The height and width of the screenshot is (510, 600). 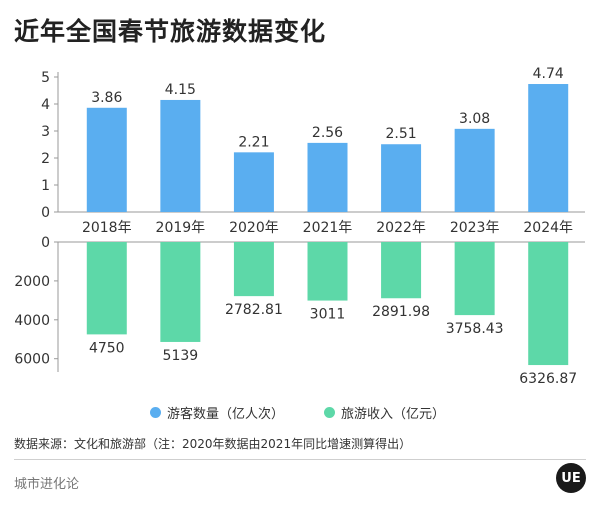 What do you see at coordinates (32, 321) in the screenshot?
I see `y-tick-label-bottom: 4000` at bounding box center [32, 321].